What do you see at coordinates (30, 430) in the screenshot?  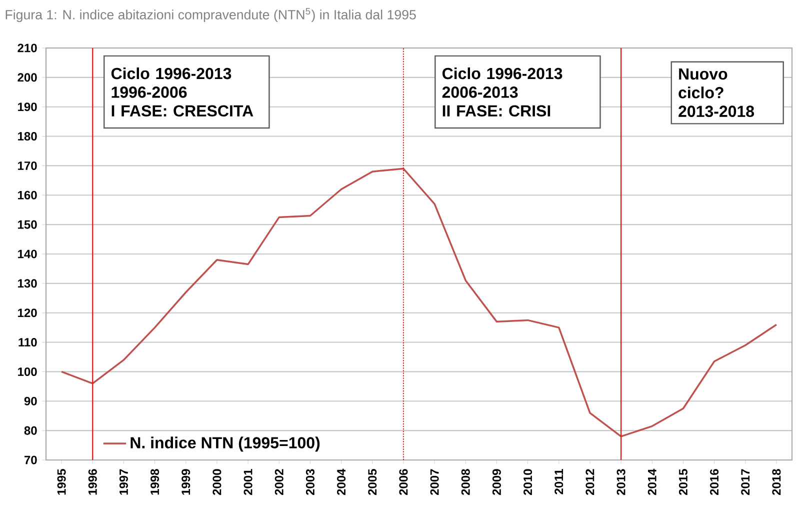 I see `y-tick-label: 80` at bounding box center [30, 430].